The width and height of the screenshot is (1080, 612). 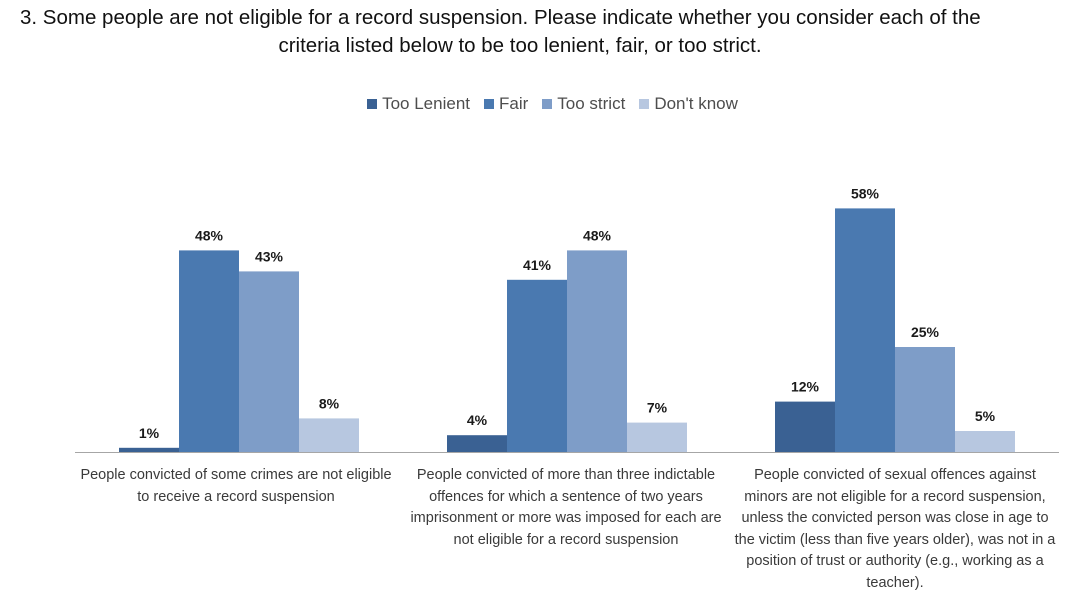 I want to click on legend-label-dont-know: Don't know, so click(x=696, y=103).